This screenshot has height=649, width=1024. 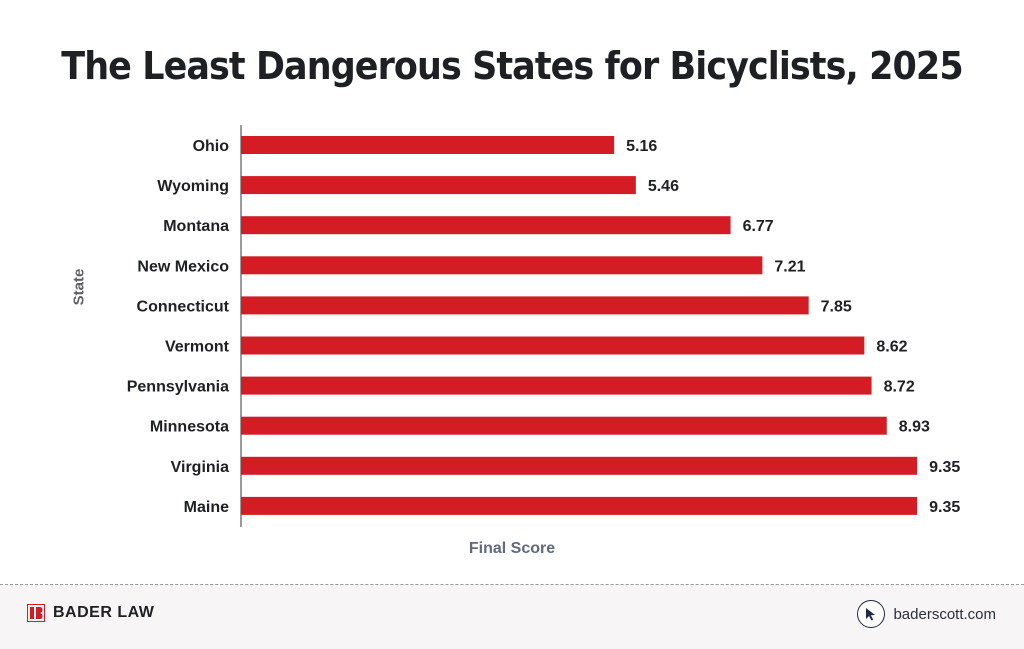 I want to click on data-label: 7.21, so click(x=789, y=266).